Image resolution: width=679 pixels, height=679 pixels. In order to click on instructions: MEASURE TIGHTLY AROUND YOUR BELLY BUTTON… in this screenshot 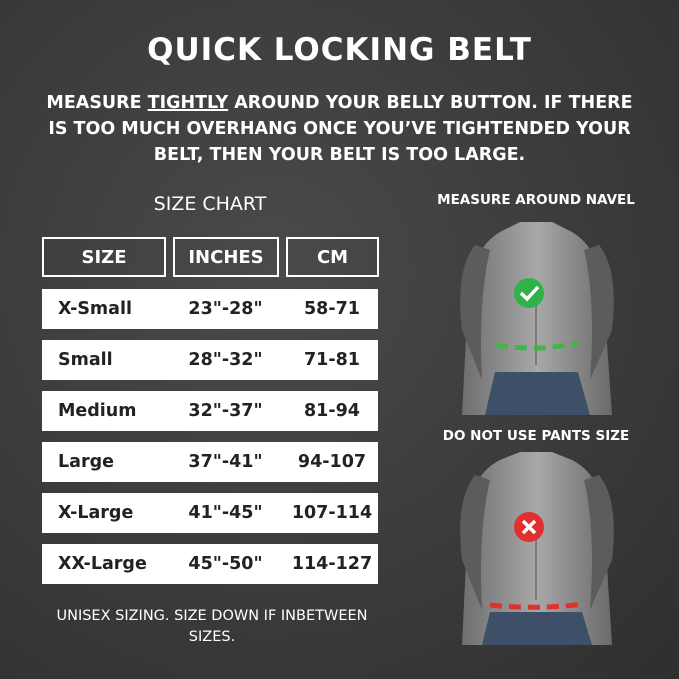, I will do `click(339, 129)`.